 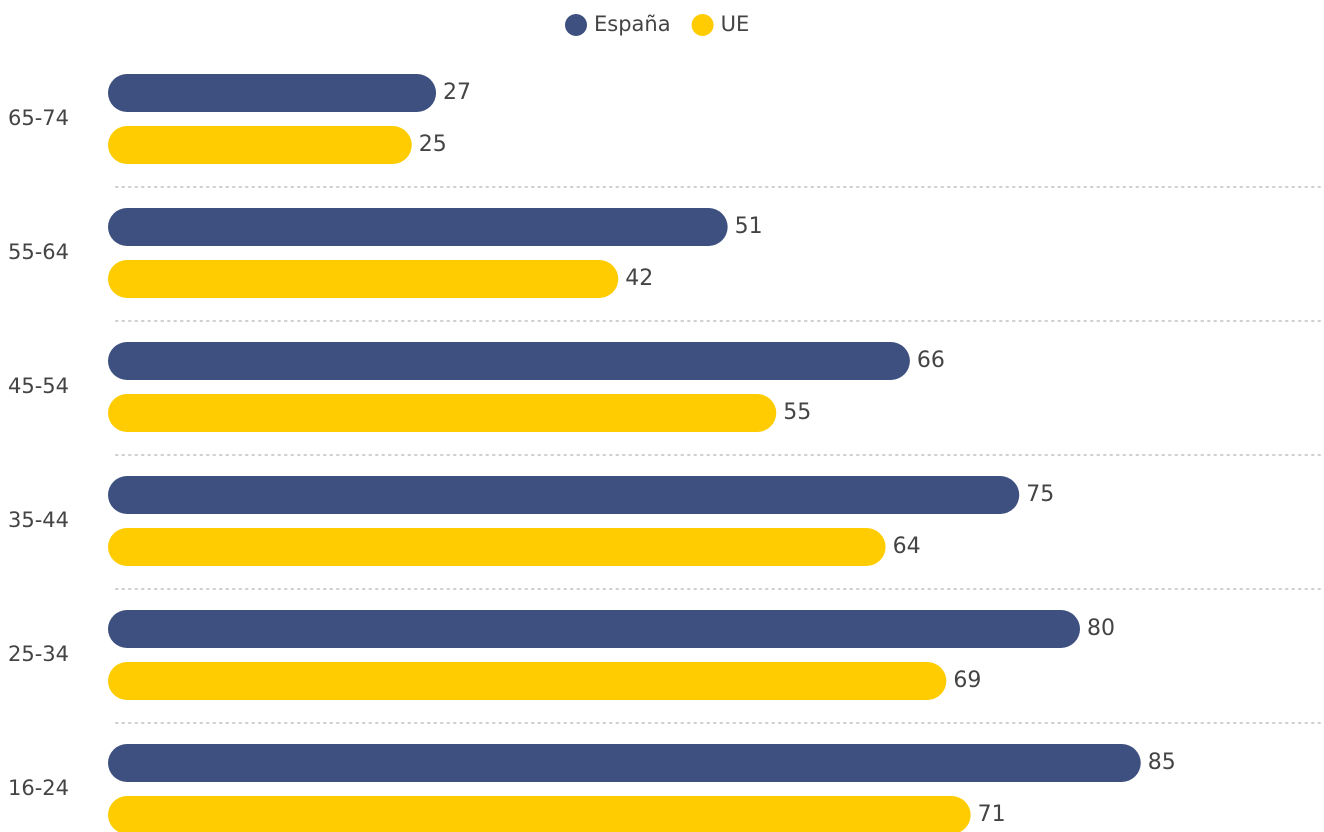 I want to click on legend-label: UE, so click(x=735, y=24).